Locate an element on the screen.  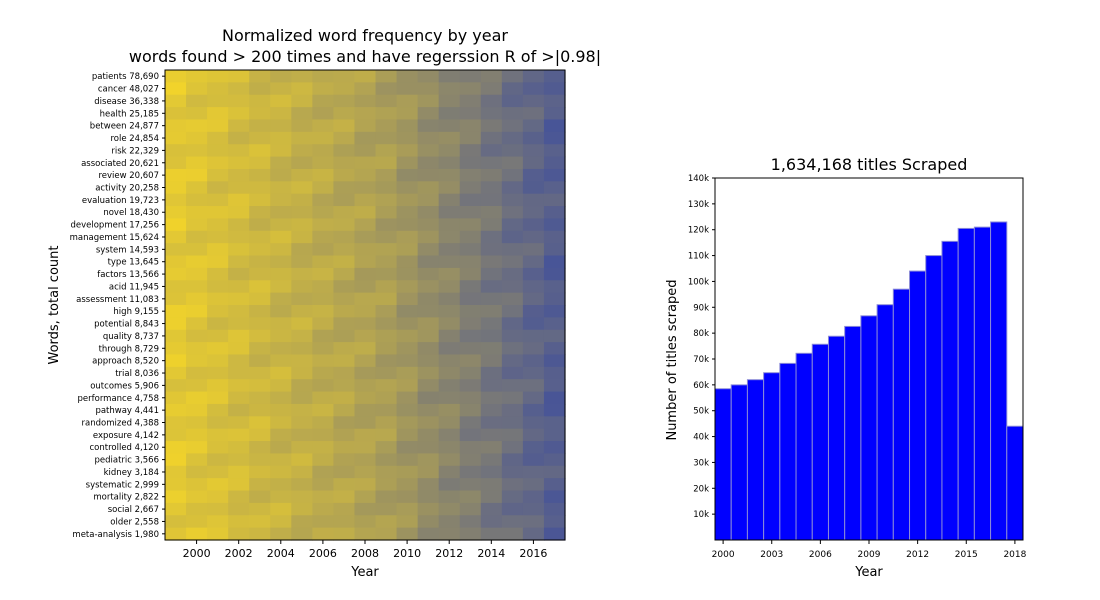
bar-y-axis-label: Number of titles scraped is located at coordinates (672, 359).